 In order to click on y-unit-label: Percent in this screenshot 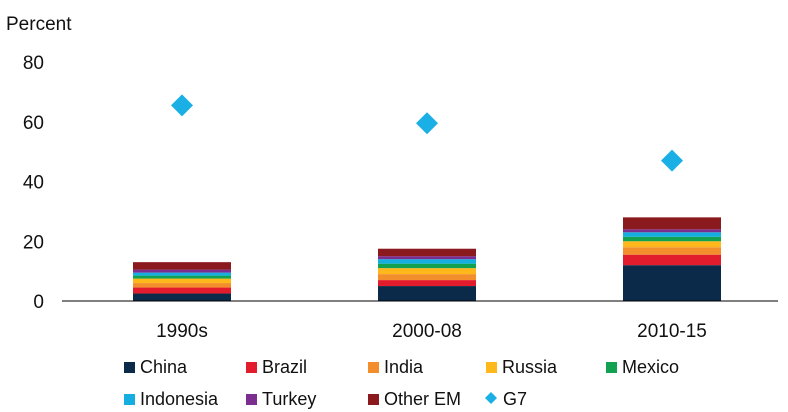, I will do `click(39, 24)`.